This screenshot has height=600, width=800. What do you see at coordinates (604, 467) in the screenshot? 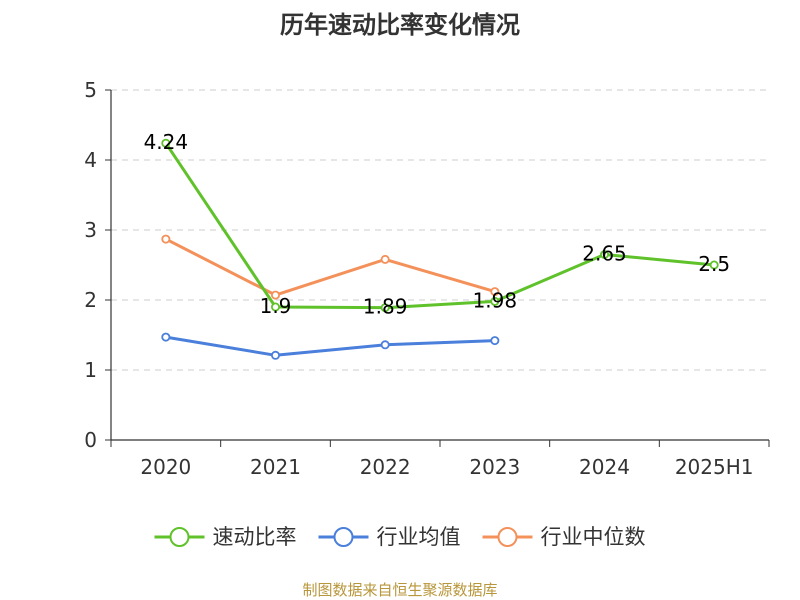
I see `x-tick-label: 2024` at bounding box center [604, 467].